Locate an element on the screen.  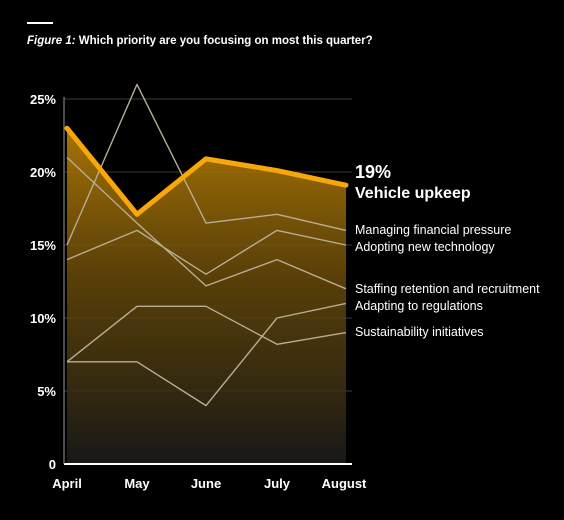
x-tick-label: April is located at coordinates (67, 483).